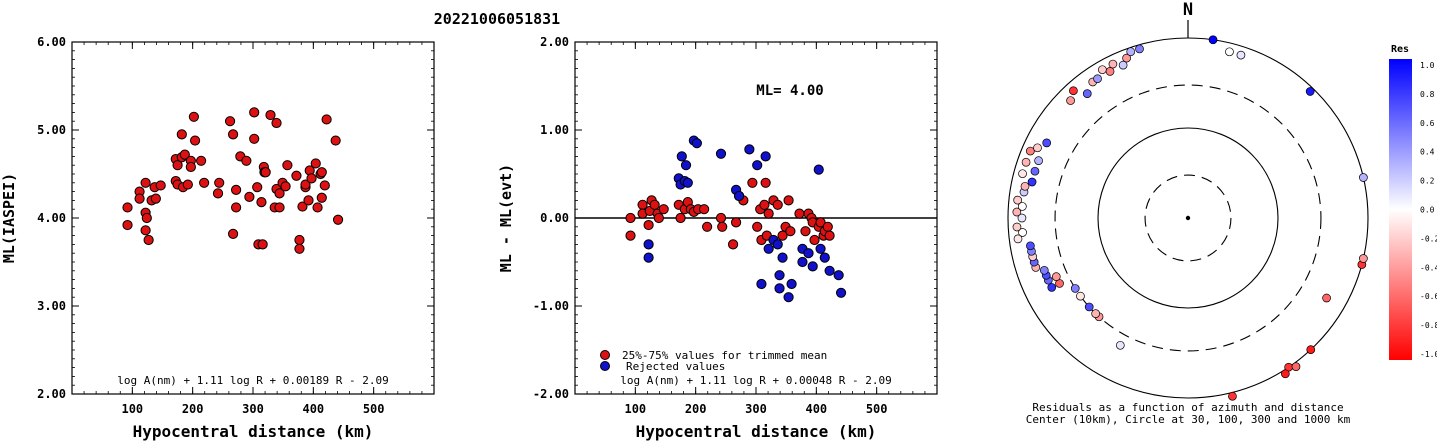 The width and height of the screenshot is (1437, 441). I want to click on colorbar-tick-label: -0.6, so click(1428, 296).